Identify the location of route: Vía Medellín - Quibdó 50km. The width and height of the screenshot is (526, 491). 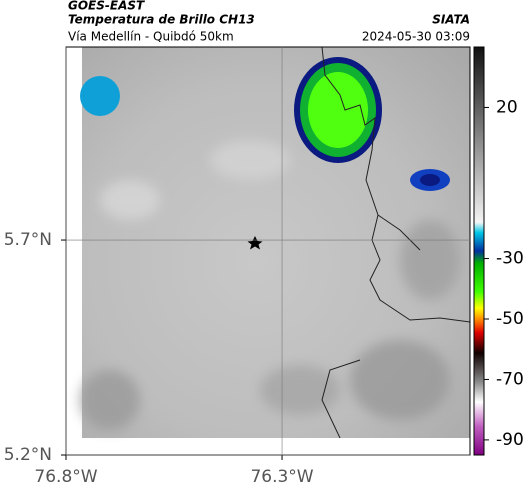
(151, 37).